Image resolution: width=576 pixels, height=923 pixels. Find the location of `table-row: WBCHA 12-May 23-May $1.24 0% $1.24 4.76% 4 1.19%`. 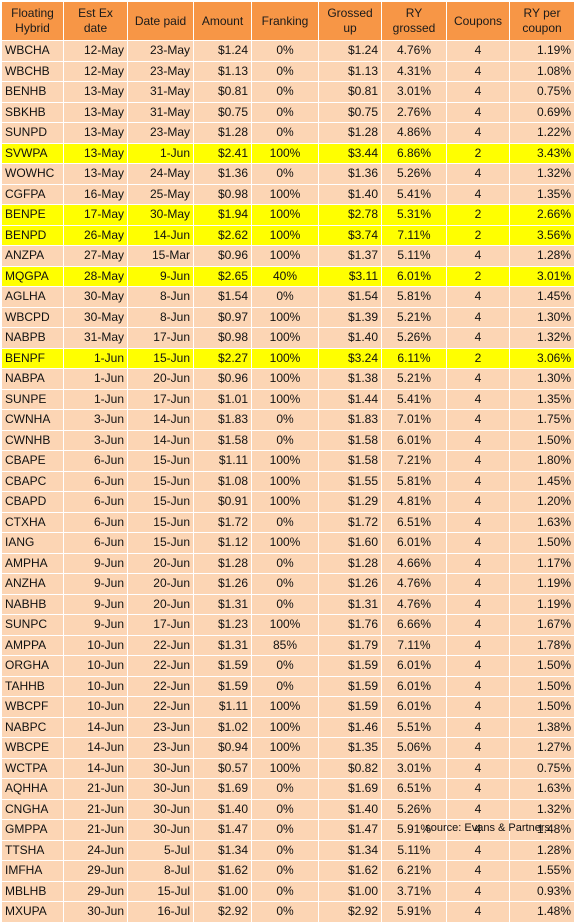

table-row: WBCHA 12-May 23-May $1.24 0% $1.24 4.76% 4 1.19% is located at coordinates (288, 51).